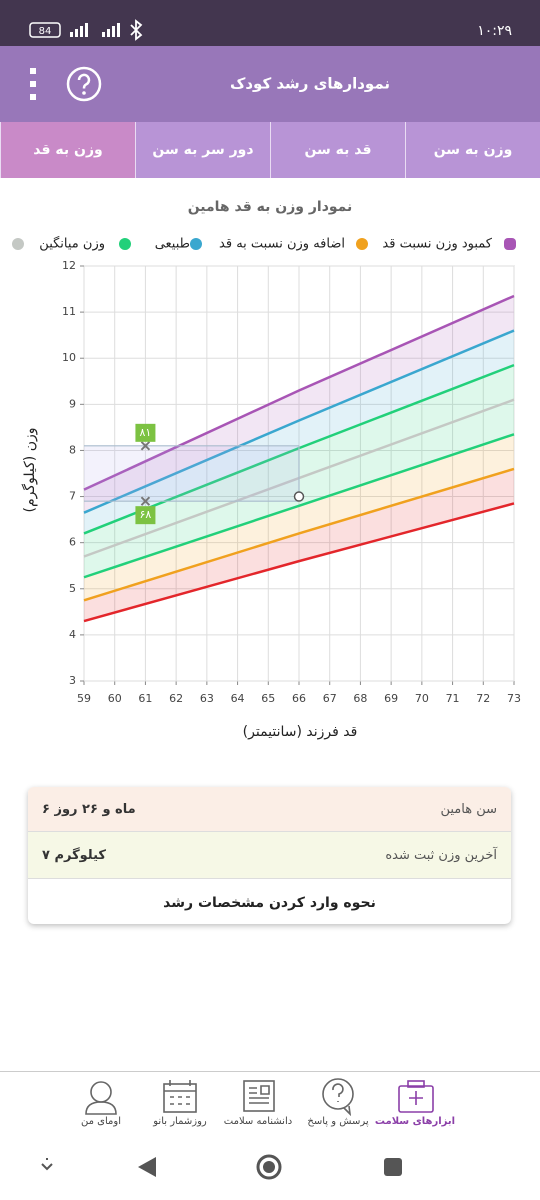 This screenshot has height=1200, width=540. What do you see at coordinates (72, 680) in the screenshot?
I see `y-tick-label: 3` at bounding box center [72, 680].